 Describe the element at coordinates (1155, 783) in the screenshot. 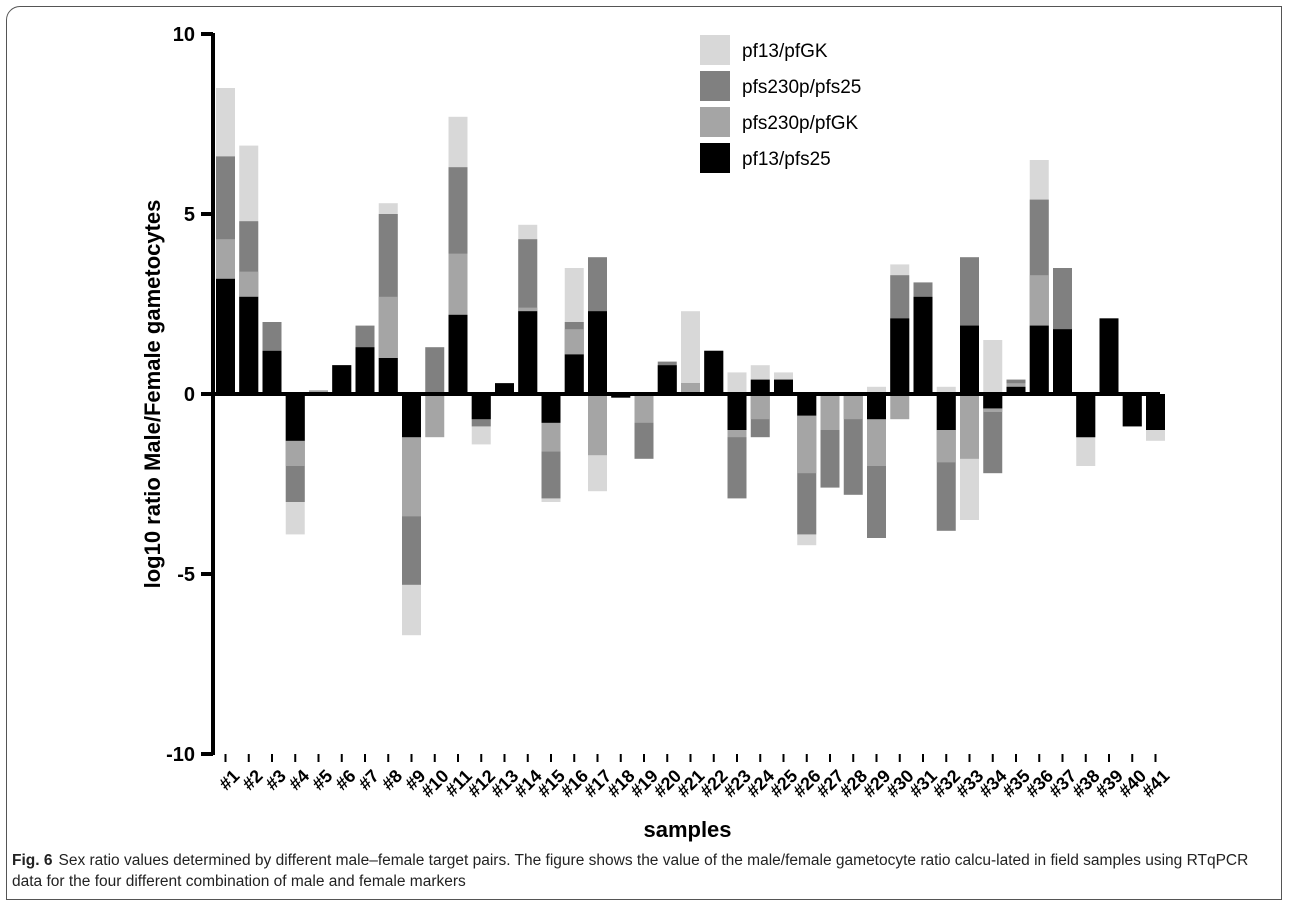

I see `x-tick-label: #41` at that location.